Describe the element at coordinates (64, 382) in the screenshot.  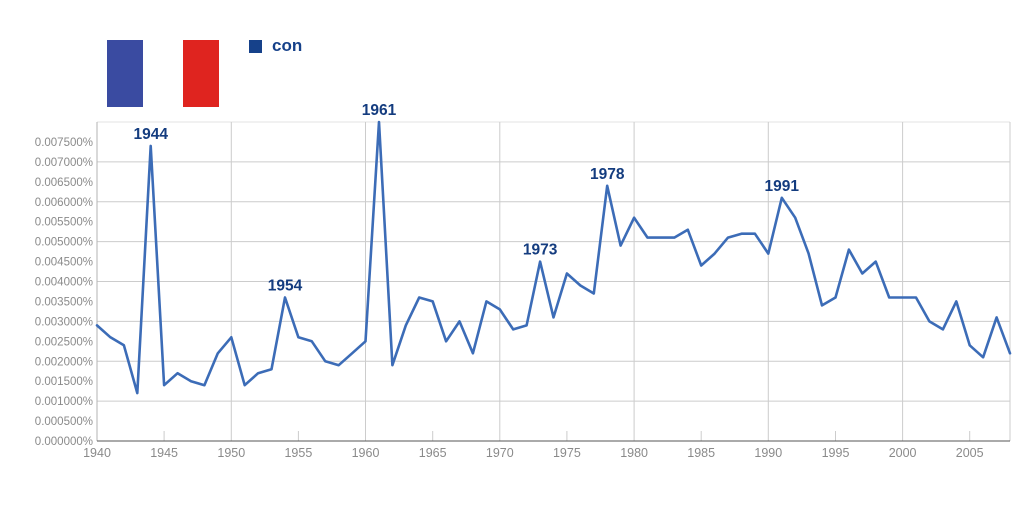
I see `y-axis-label: 0.001500%` at that location.